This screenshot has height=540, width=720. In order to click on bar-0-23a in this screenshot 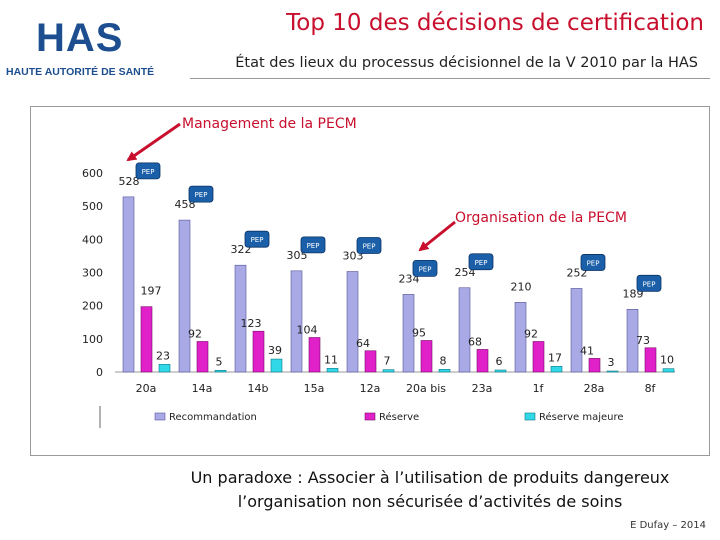, I will do `click(464, 330)`.